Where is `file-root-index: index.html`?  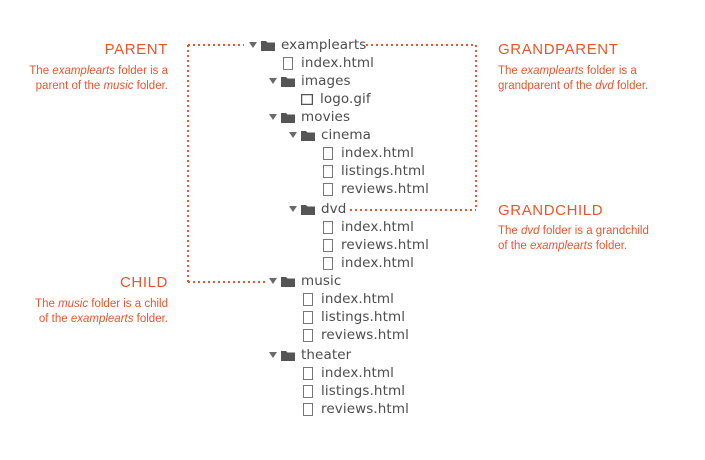
file-root-index: index.html is located at coordinates (327, 63).